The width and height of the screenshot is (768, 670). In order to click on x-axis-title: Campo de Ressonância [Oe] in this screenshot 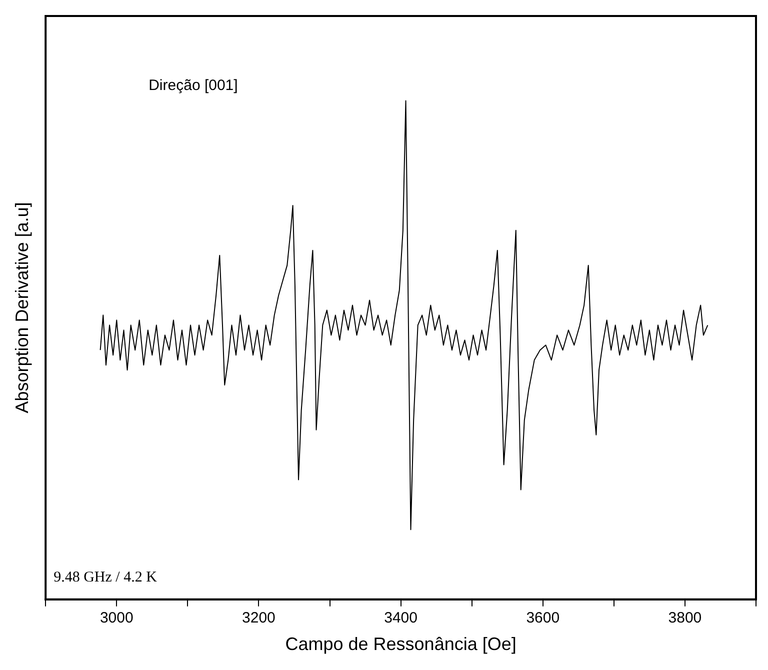, I will do `click(400, 644)`.